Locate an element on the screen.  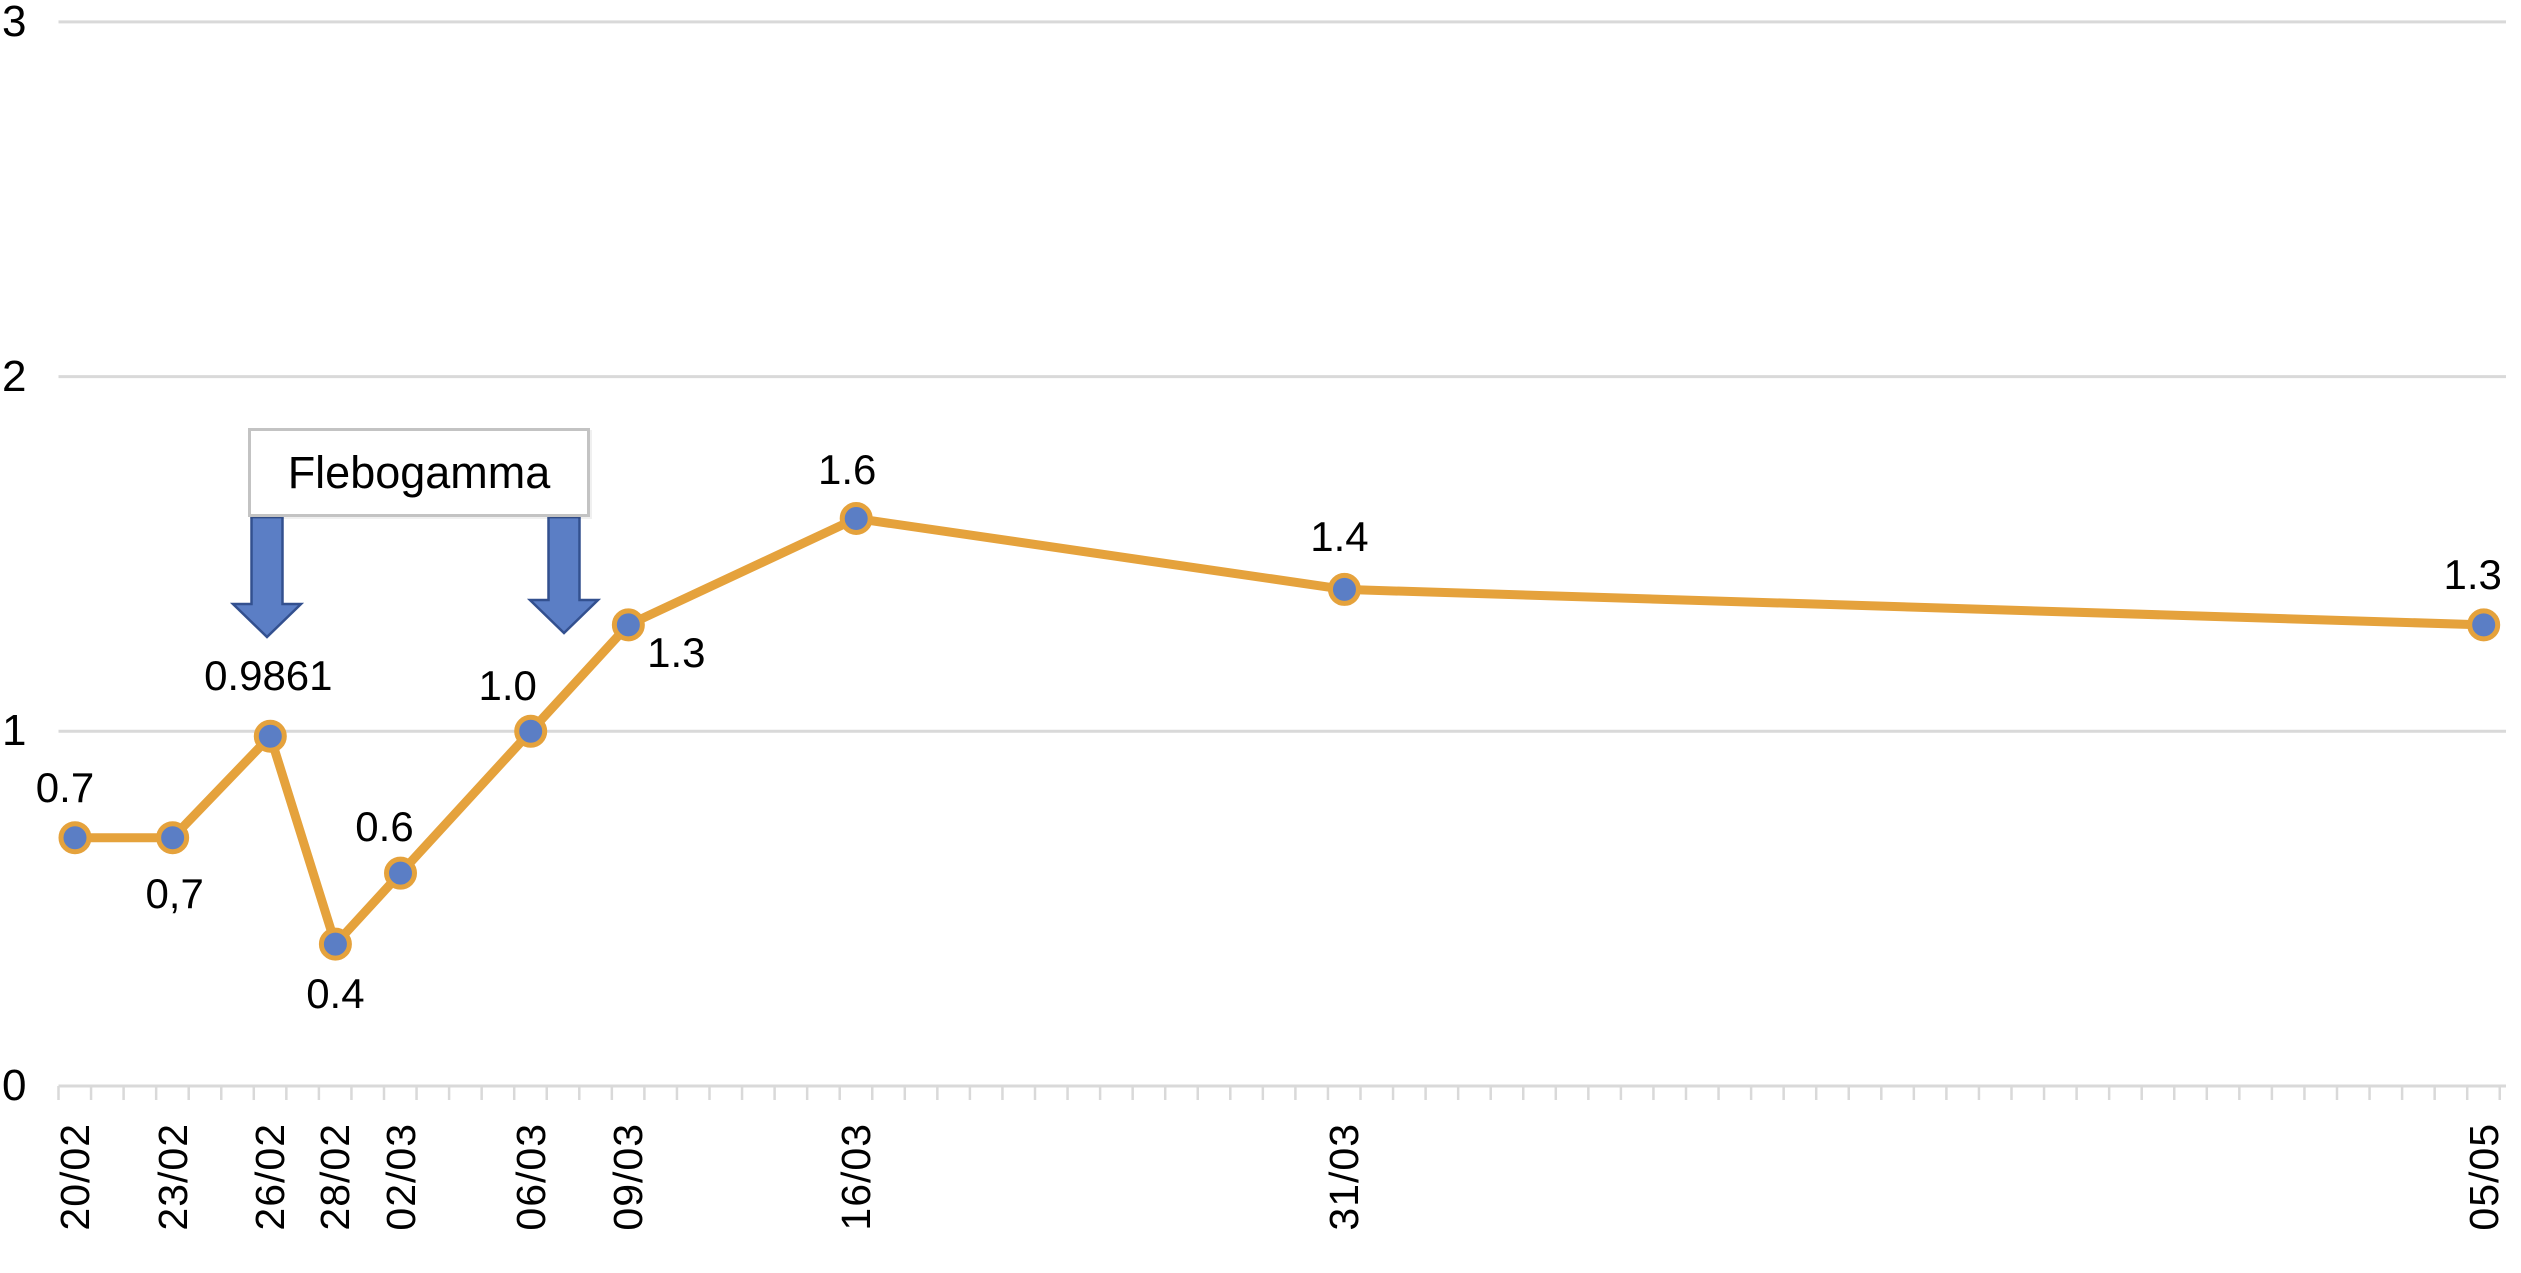
annotation-box: Flebogamma is located at coordinates (419, 472).